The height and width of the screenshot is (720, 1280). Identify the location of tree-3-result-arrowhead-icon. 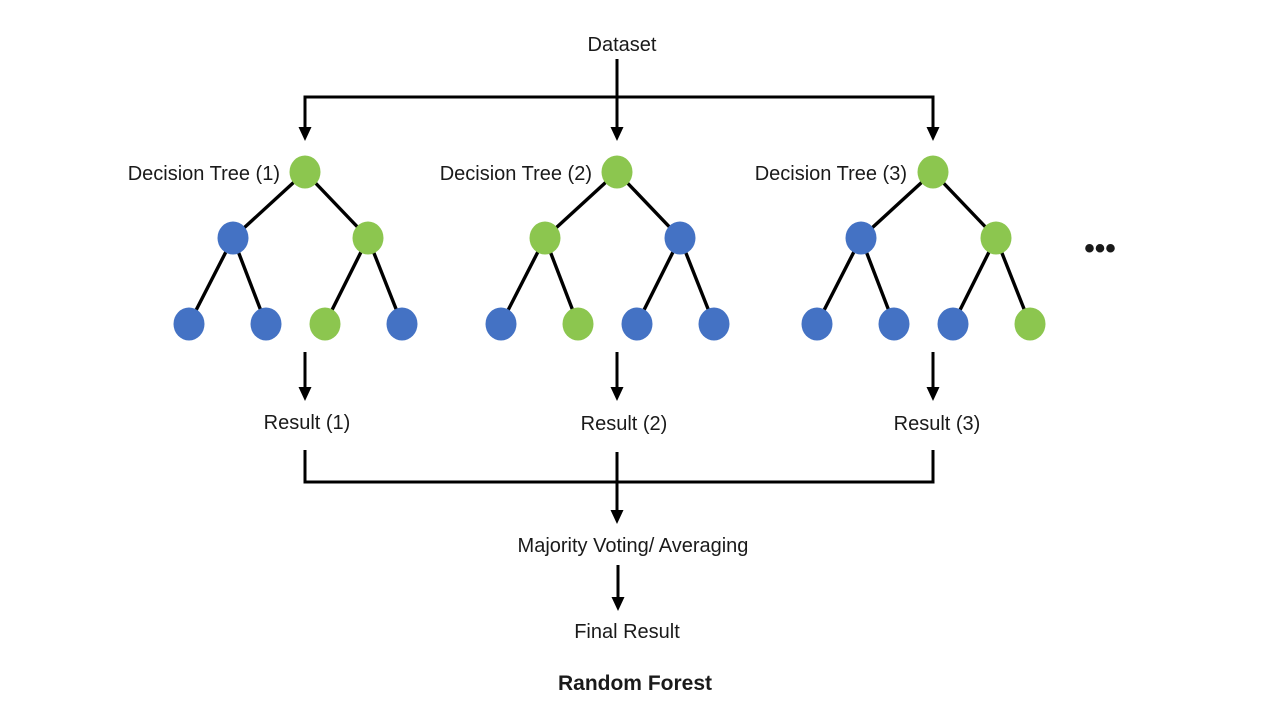
(933, 394).